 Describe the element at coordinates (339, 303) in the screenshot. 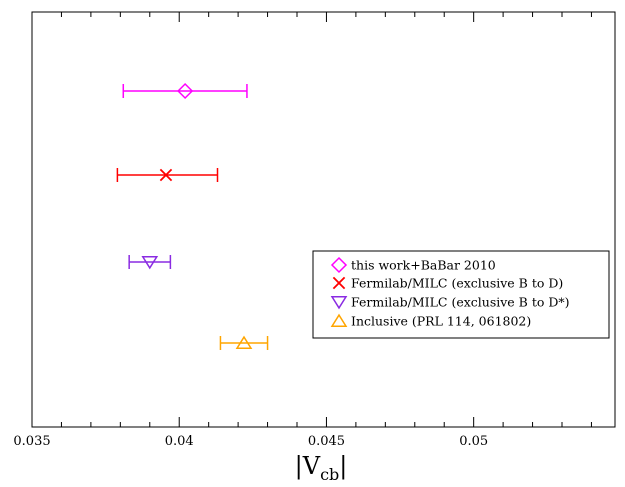

I see `legend-marker-triangle-down` at that location.